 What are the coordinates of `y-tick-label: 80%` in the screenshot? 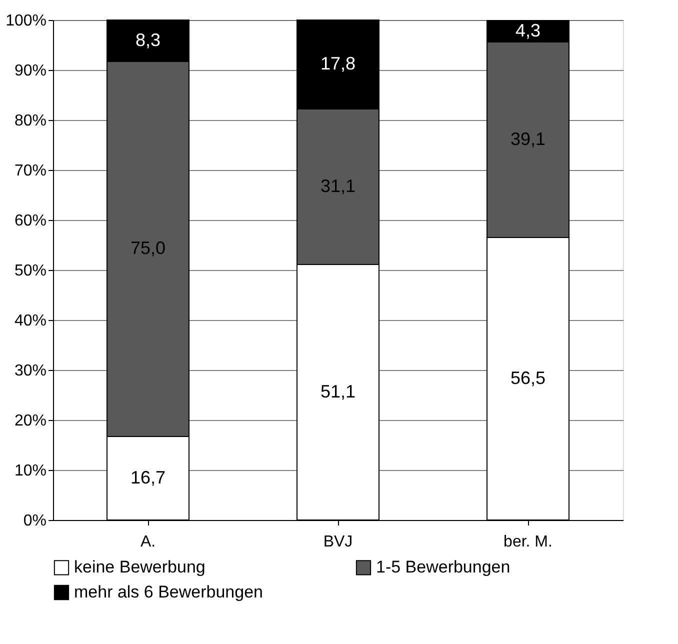 It's located at (30, 121).